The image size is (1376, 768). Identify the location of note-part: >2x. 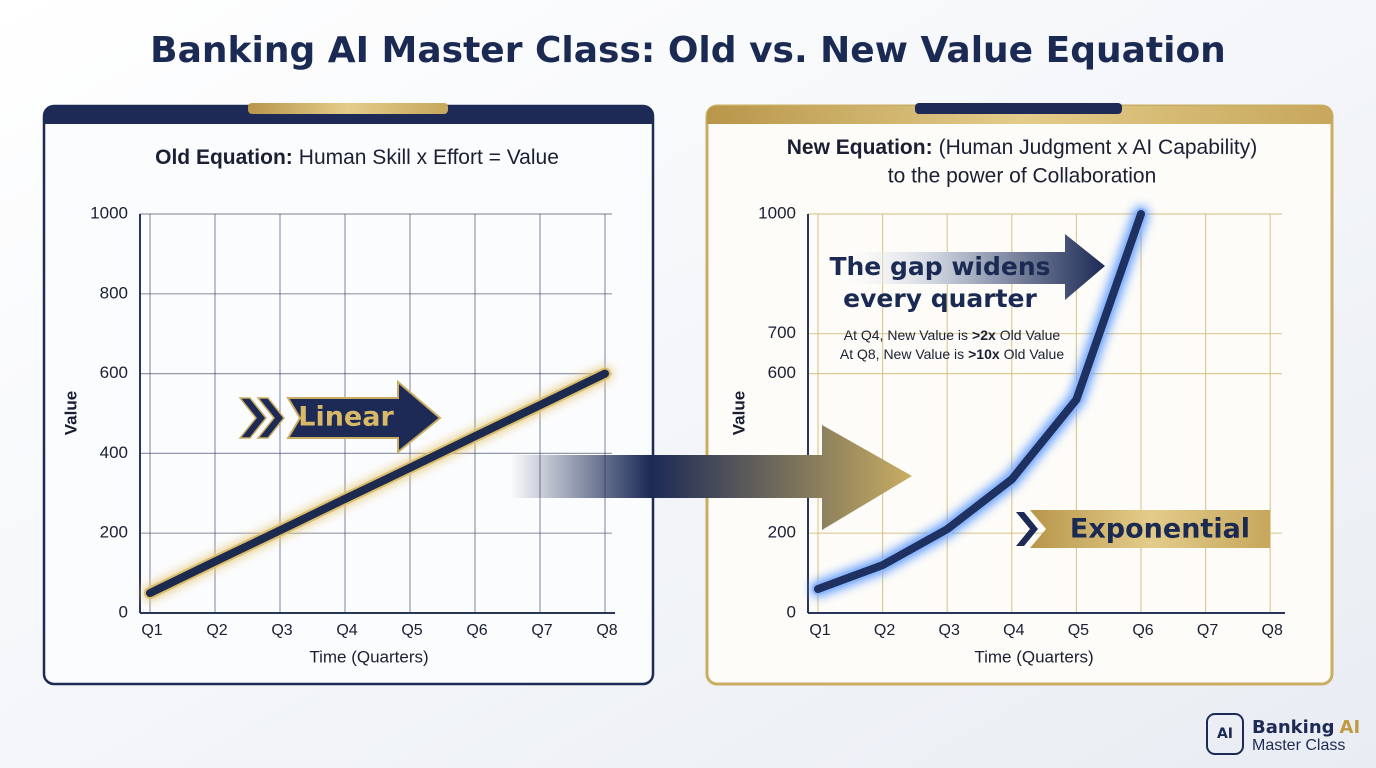
(984, 335).